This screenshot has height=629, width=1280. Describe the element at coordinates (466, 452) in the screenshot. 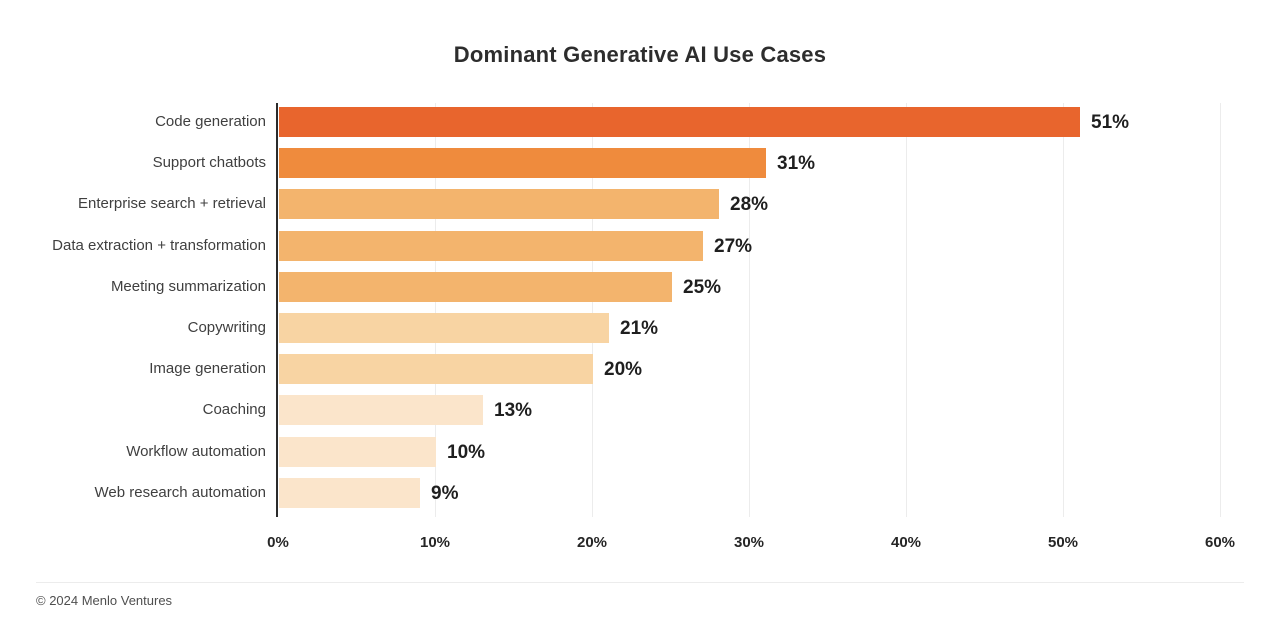

I see `value-label: 10%` at that location.